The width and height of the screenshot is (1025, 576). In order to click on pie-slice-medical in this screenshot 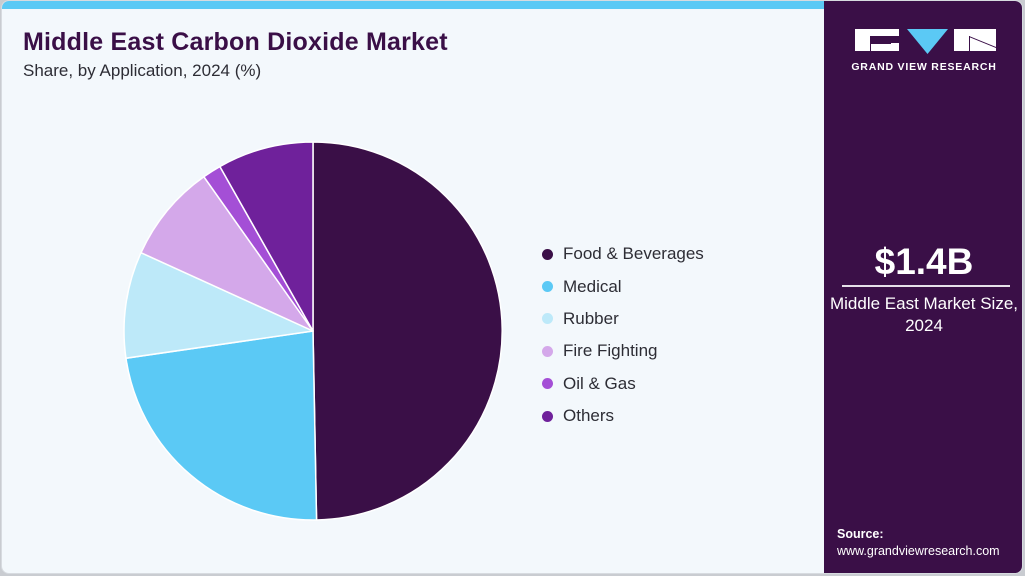, I will do `click(221, 425)`.